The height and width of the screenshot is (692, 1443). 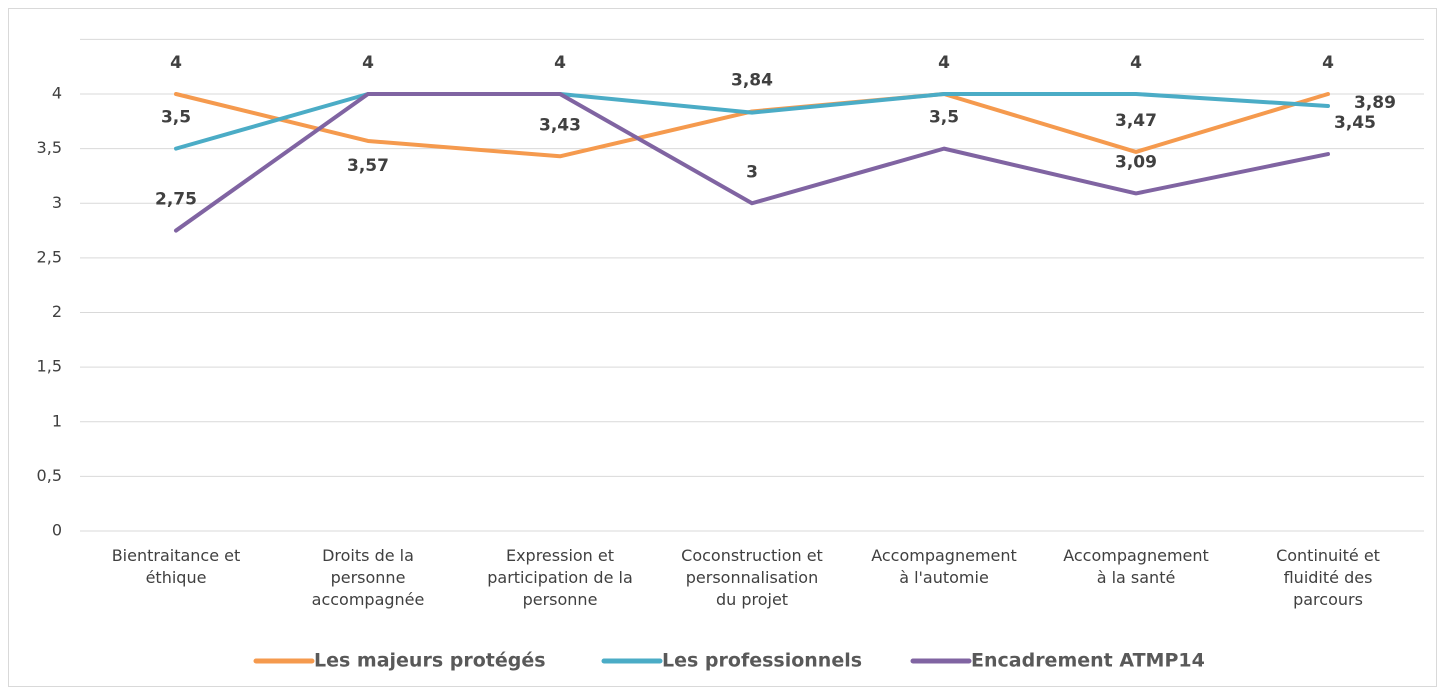 What do you see at coordinates (1136, 121) in the screenshot?
I see `data-label: 3,47` at bounding box center [1136, 121].